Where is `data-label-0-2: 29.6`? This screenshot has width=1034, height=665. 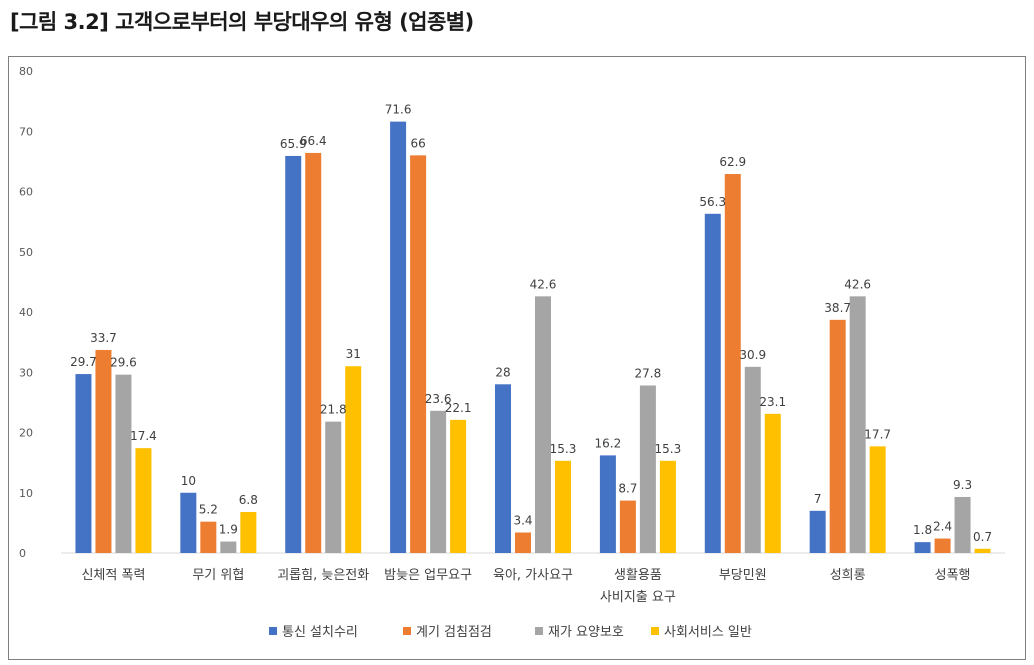
data-label-0-2: 29.6 is located at coordinates (123, 363).